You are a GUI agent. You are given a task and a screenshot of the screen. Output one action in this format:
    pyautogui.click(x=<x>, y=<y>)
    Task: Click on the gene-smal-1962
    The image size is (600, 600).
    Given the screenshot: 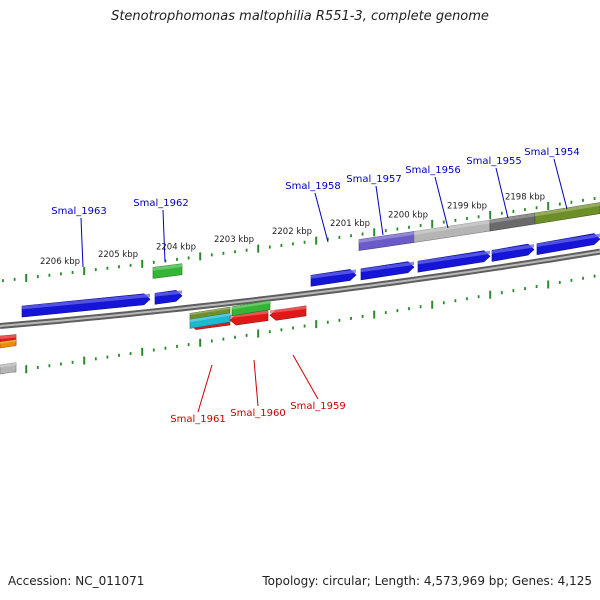 What is the action you would take?
    pyautogui.click(x=168, y=297)
    